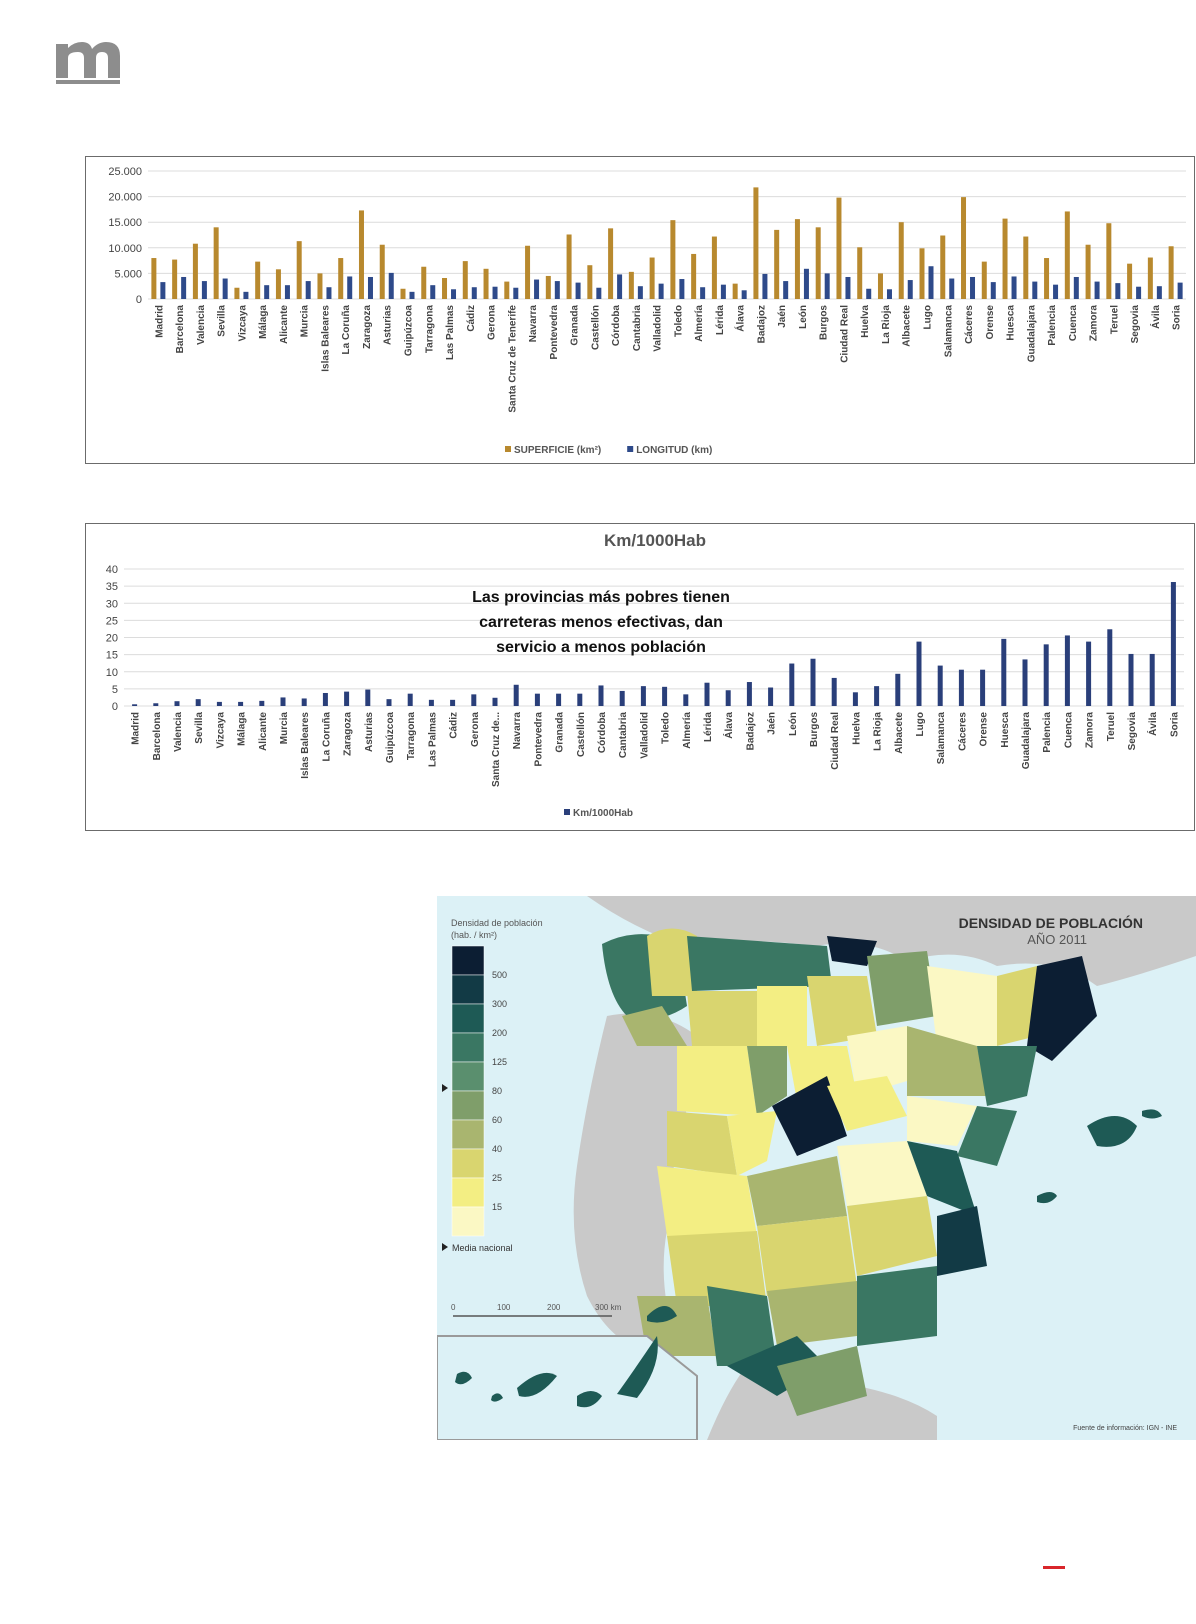 The width and height of the screenshot is (1196, 1624). I want to click on x-tick-label: Cáceres, so click(969, 324).